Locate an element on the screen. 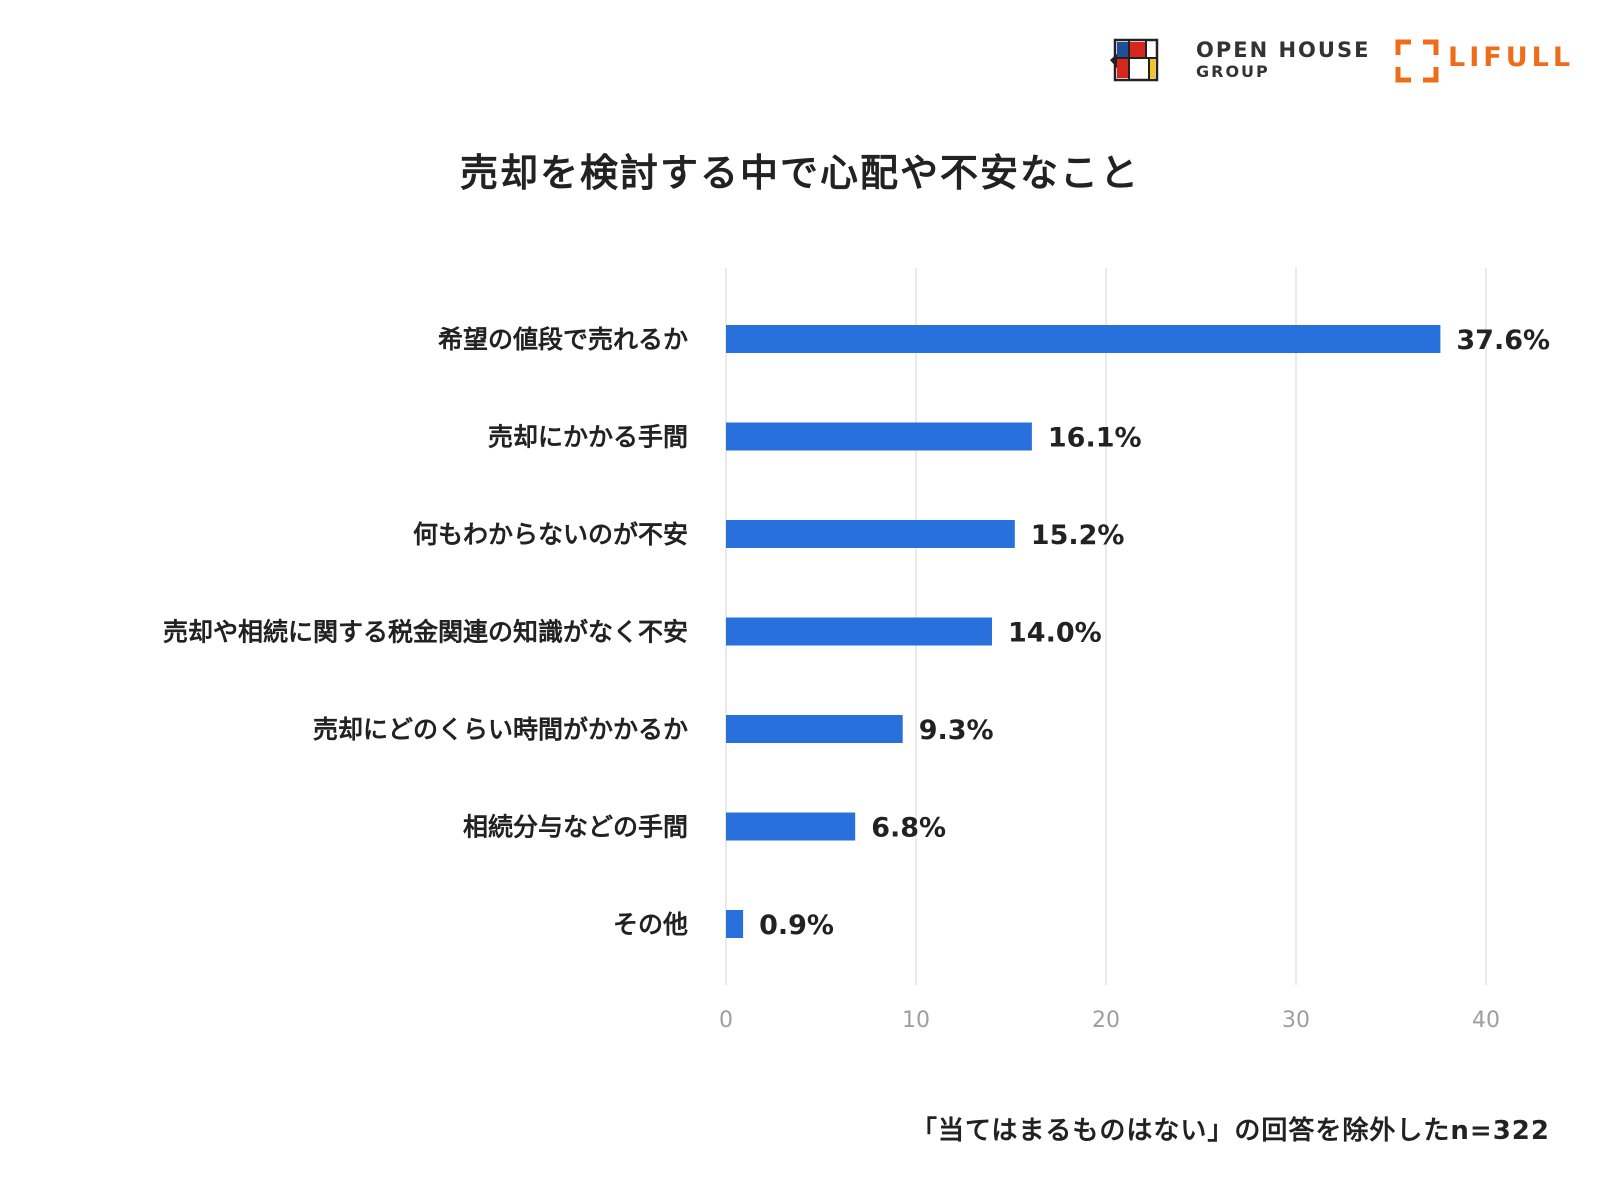 The image size is (1600, 1184). logo-area: OPEN HOUSE GROUP LIFULL is located at coordinates (800, 55).